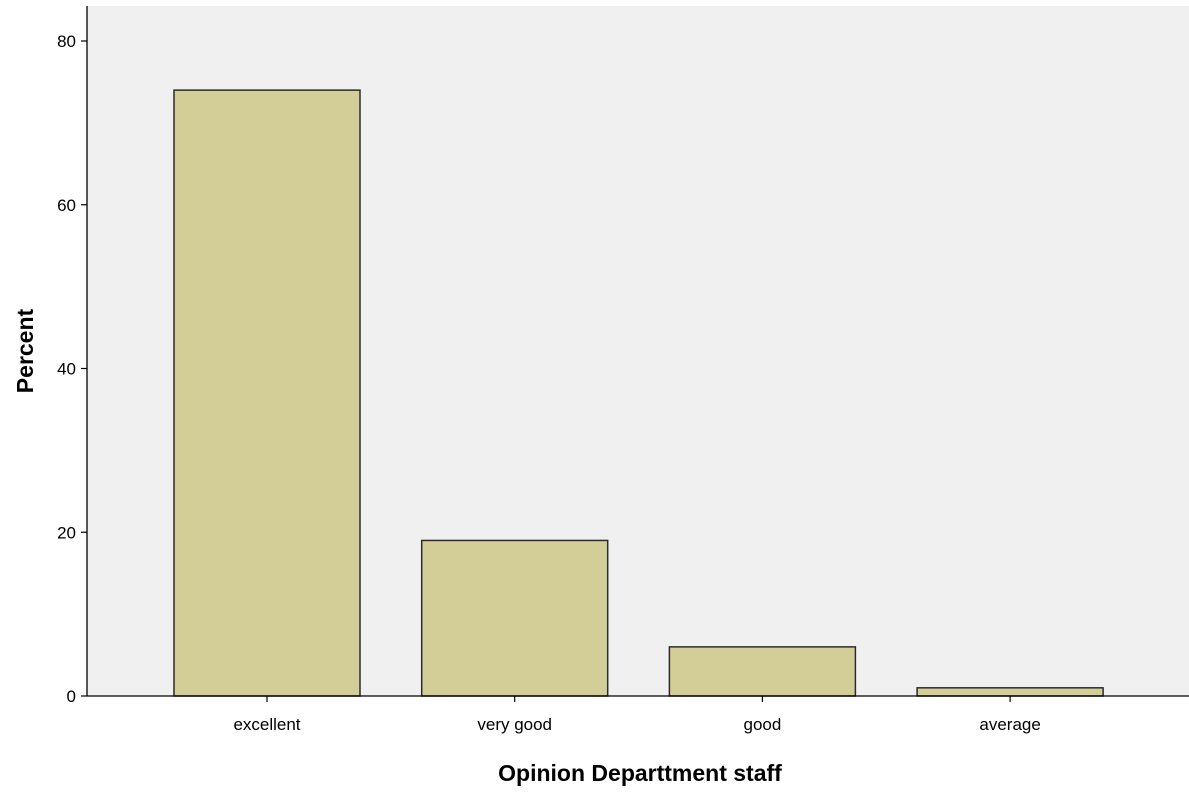 The width and height of the screenshot is (1189, 792). I want to click on y-tick-label: 20, so click(66, 532).